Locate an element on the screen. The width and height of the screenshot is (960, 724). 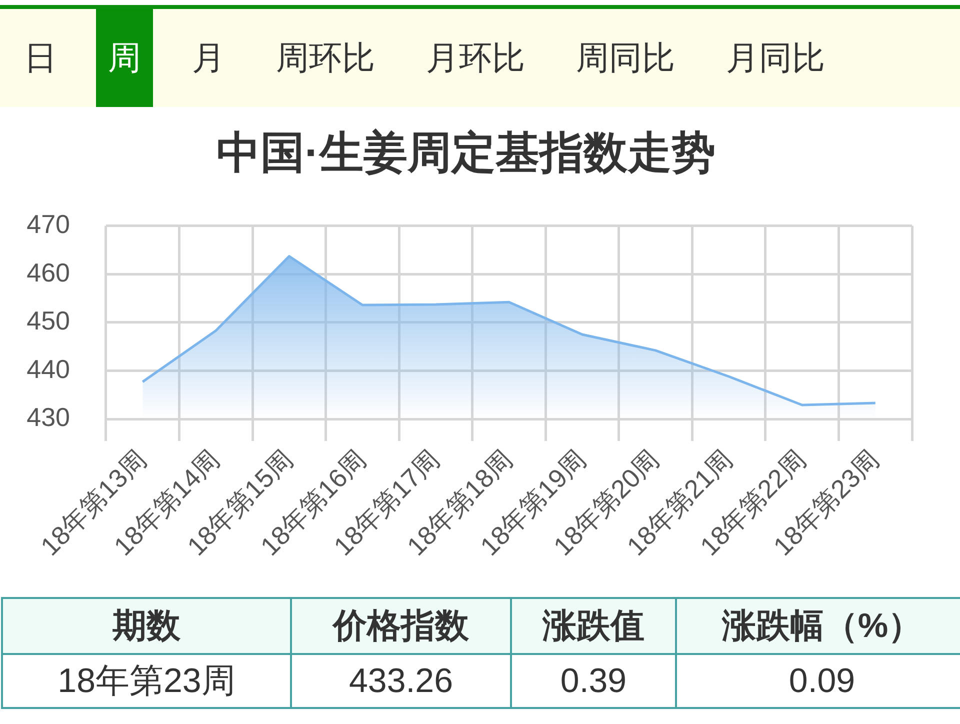
text: 期数 is located at coordinates (146, 626).